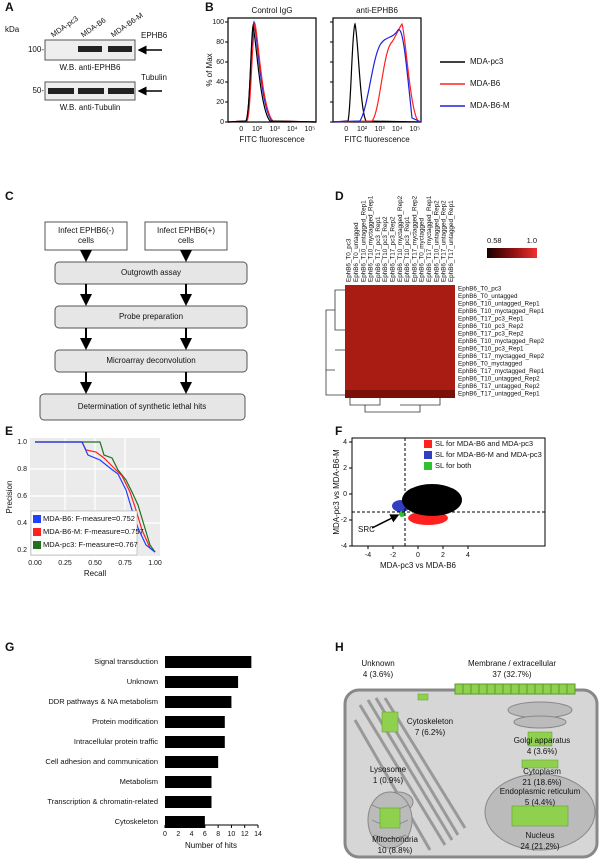 This screenshot has width=600, height=859. Describe the element at coordinates (38, 90) in the screenshot. I see `marker: 50-` at that location.